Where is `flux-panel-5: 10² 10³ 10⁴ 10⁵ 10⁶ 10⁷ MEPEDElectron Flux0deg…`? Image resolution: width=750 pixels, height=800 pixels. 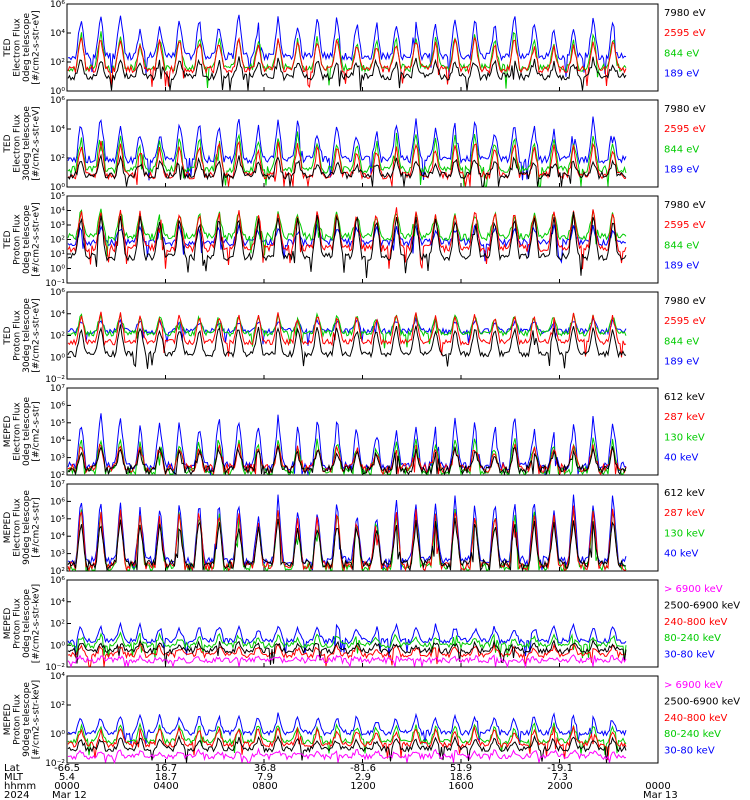
flux-panel-5: 10² 10³ 10⁴ 10⁵ 10⁶ 10⁷ MEPEDElectron Flux0deg… is located at coordinates (354, 432).